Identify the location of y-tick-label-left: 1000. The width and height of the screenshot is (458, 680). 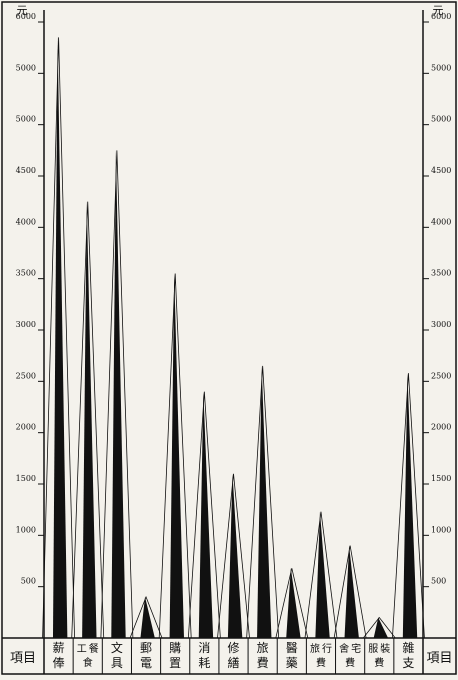
(26, 529).